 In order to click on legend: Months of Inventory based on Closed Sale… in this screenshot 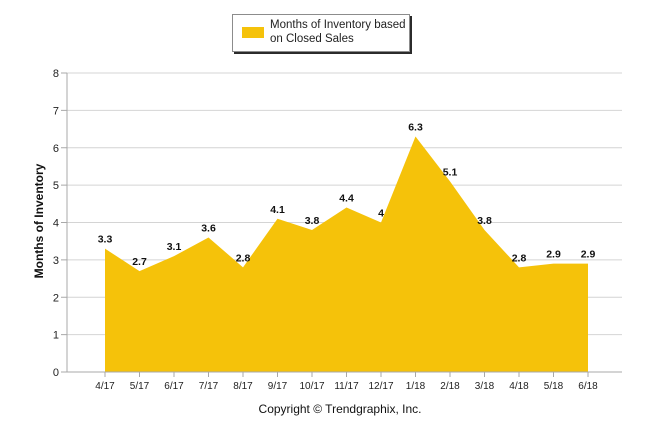, I will do `click(321, 33)`.